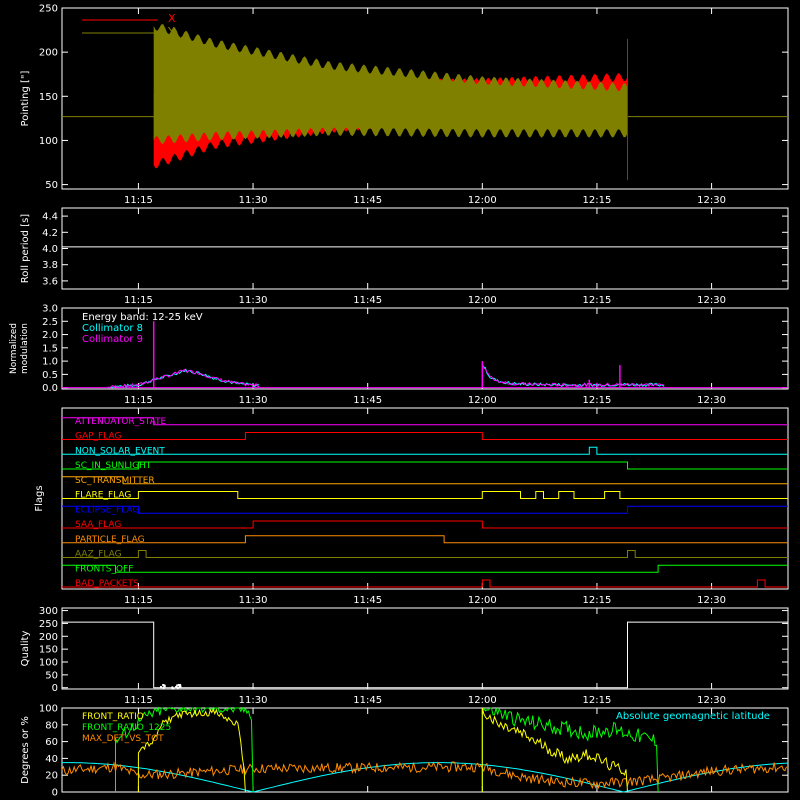 This screenshot has width=800, height=800. I want to click on latitude-annotation: Absolute geomagnetic latitude, so click(693, 716).